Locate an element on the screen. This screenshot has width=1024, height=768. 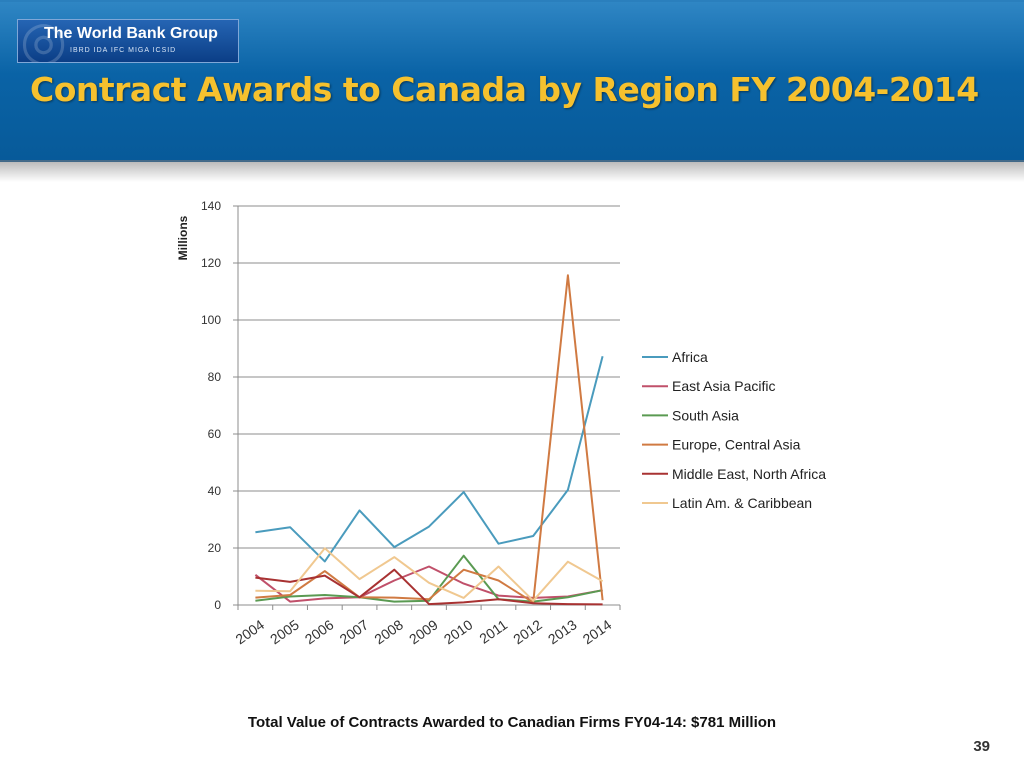
series-lines is located at coordinates (429, 440).